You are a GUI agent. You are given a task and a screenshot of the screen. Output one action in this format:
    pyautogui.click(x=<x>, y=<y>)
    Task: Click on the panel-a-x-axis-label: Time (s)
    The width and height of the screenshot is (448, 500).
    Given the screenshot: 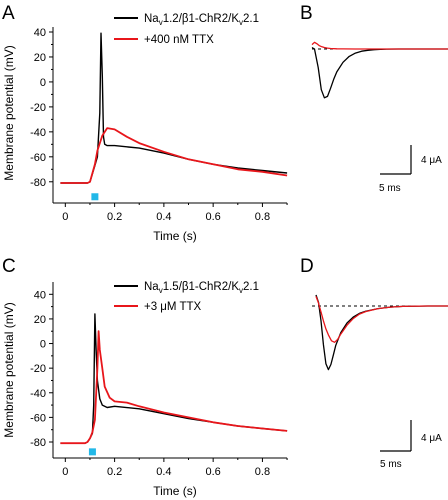 What is the action you would take?
    pyautogui.click(x=175, y=236)
    